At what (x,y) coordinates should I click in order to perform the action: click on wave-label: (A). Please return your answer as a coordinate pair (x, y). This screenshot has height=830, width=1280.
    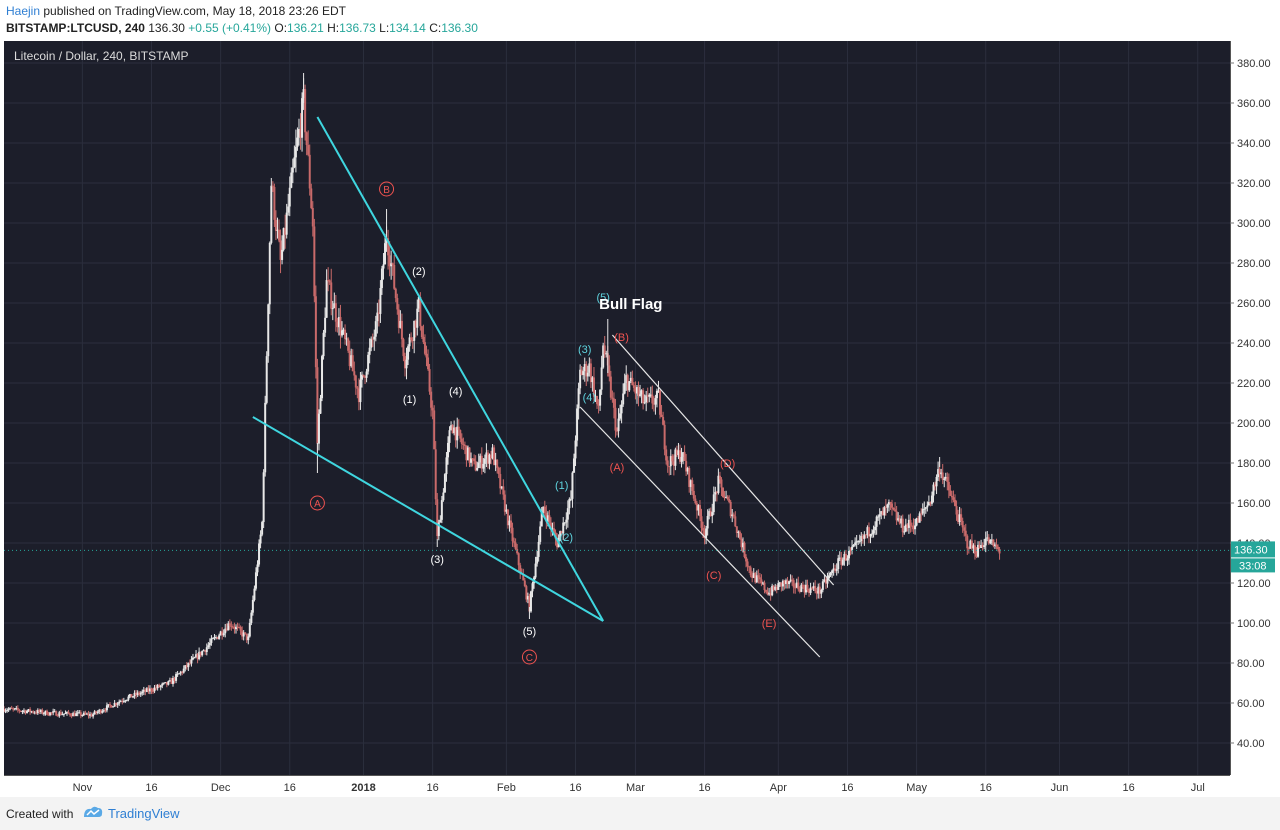
    Looking at the image, I should click on (617, 468).